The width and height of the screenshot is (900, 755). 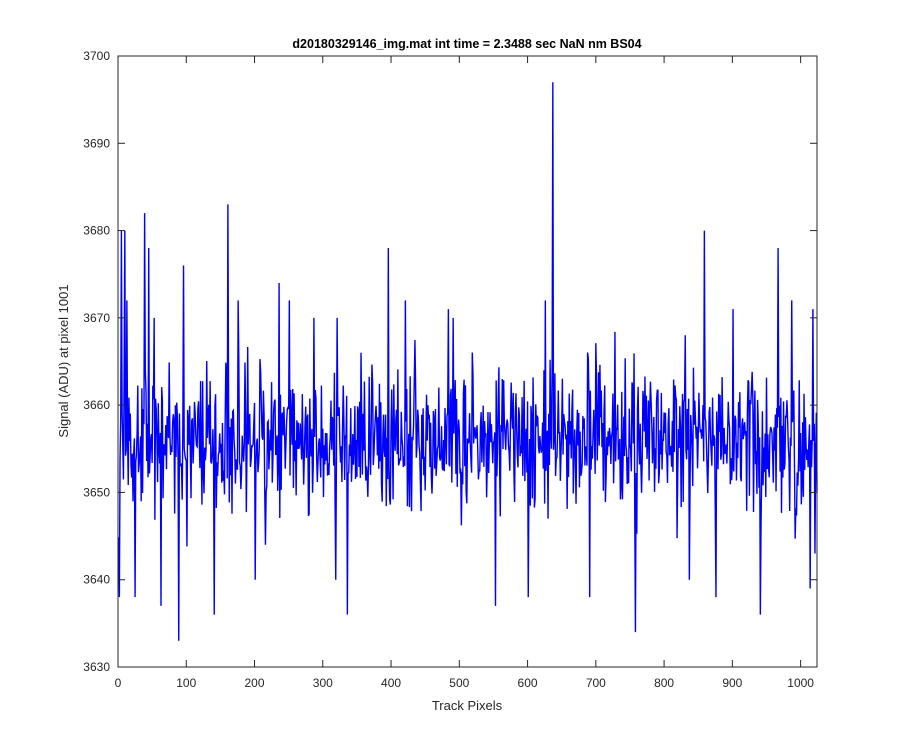 What do you see at coordinates (63, 360) in the screenshot?
I see `y-axis-label: Signal (ADU) at pixel 1001` at bounding box center [63, 360].